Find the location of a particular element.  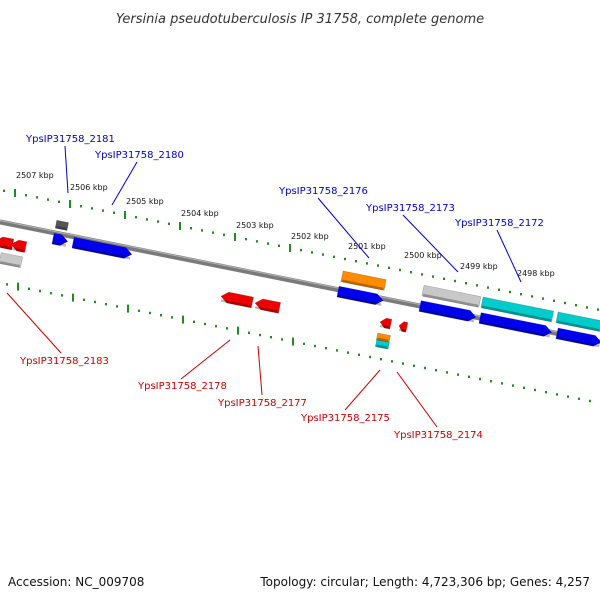

gene-label-forward: YpsIP31758_2172 is located at coordinates (499, 223).